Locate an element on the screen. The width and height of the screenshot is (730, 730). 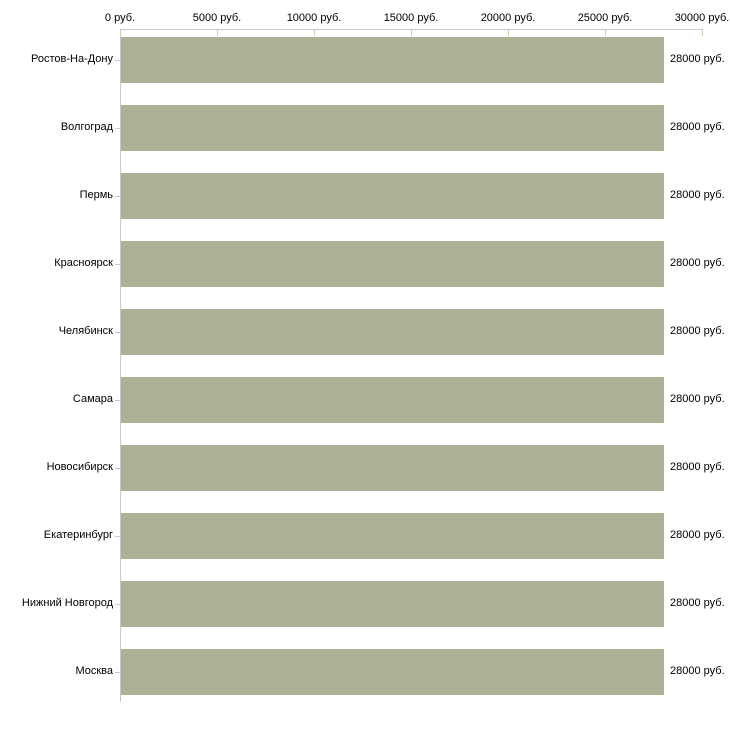
category-label: Москва is located at coordinates (94, 671).